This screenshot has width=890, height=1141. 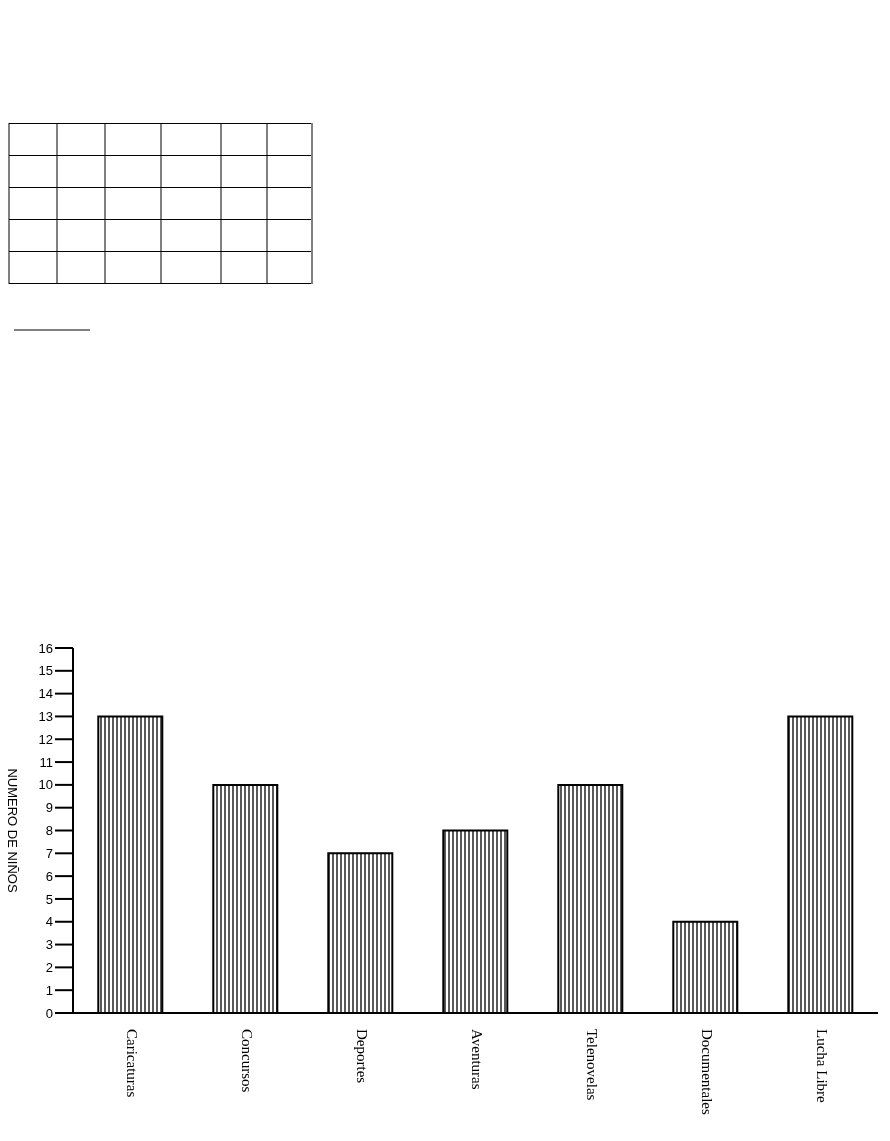 What do you see at coordinates (45, 717) in the screenshot?
I see `y-tick-label: 13` at bounding box center [45, 717].